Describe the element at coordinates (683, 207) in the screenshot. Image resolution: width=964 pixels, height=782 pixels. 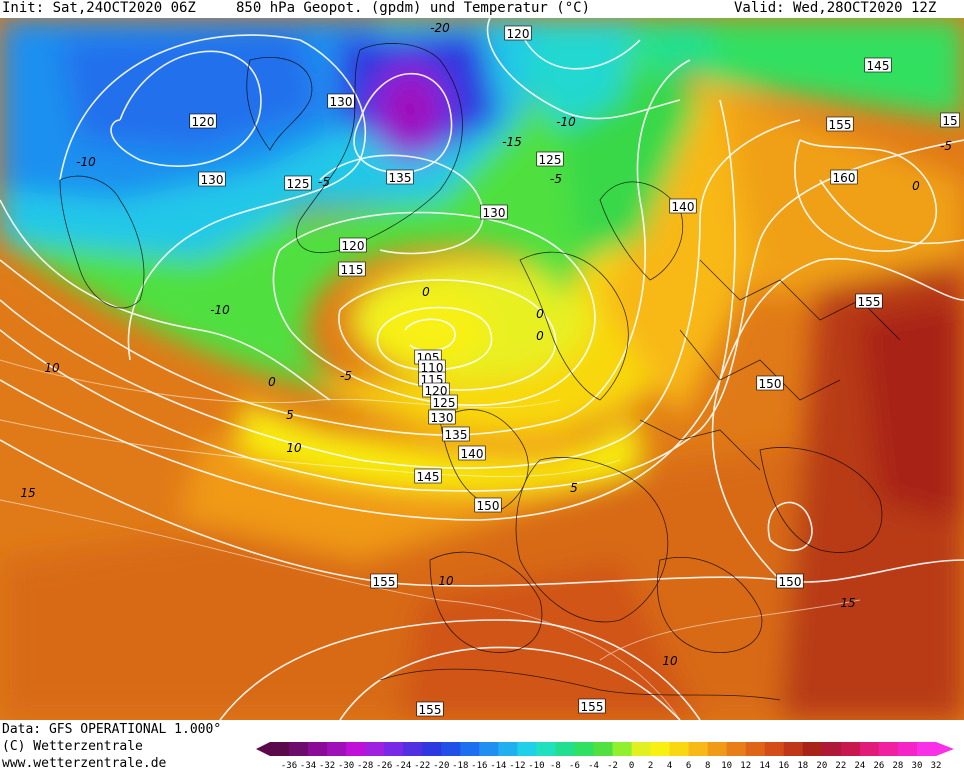
I see `geopotential-label-text: 140` at that location.